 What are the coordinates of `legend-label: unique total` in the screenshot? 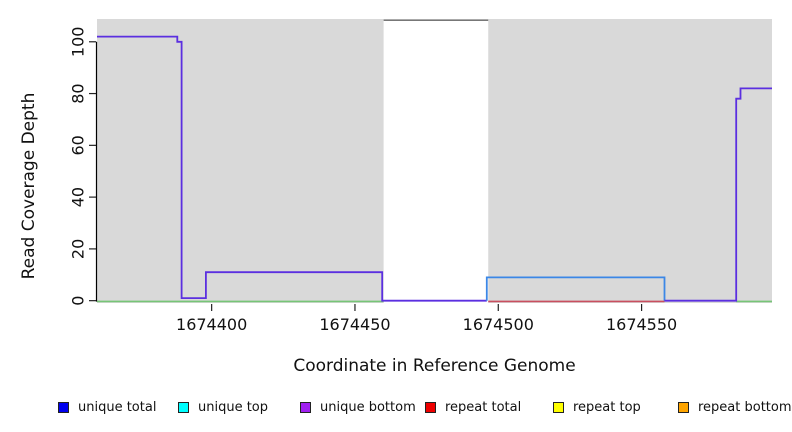 It's located at (117, 407).